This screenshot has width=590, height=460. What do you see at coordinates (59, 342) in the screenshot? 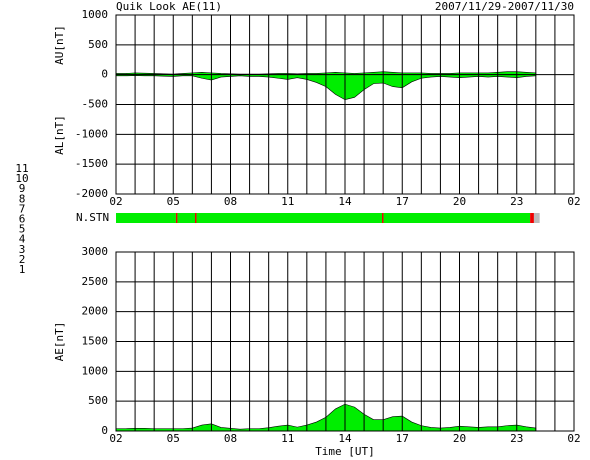
I see `y-axis-label: AE[nT]` at bounding box center [59, 342].